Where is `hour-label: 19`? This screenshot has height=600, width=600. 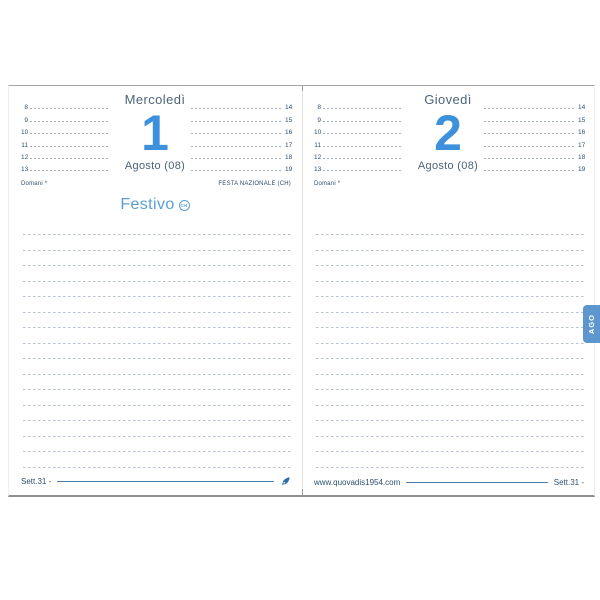
hour-label: 19 is located at coordinates (289, 170).